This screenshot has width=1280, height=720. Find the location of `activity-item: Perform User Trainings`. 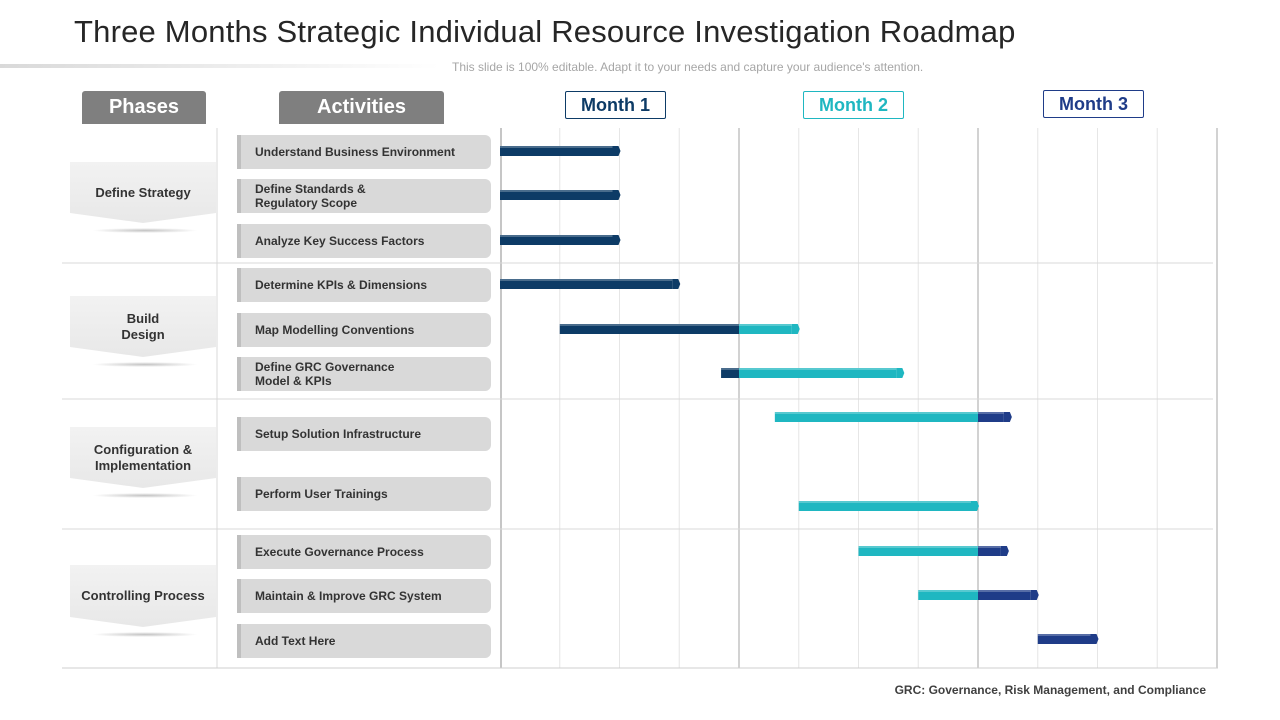

activity-item: Perform User Trainings is located at coordinates (364, 494).